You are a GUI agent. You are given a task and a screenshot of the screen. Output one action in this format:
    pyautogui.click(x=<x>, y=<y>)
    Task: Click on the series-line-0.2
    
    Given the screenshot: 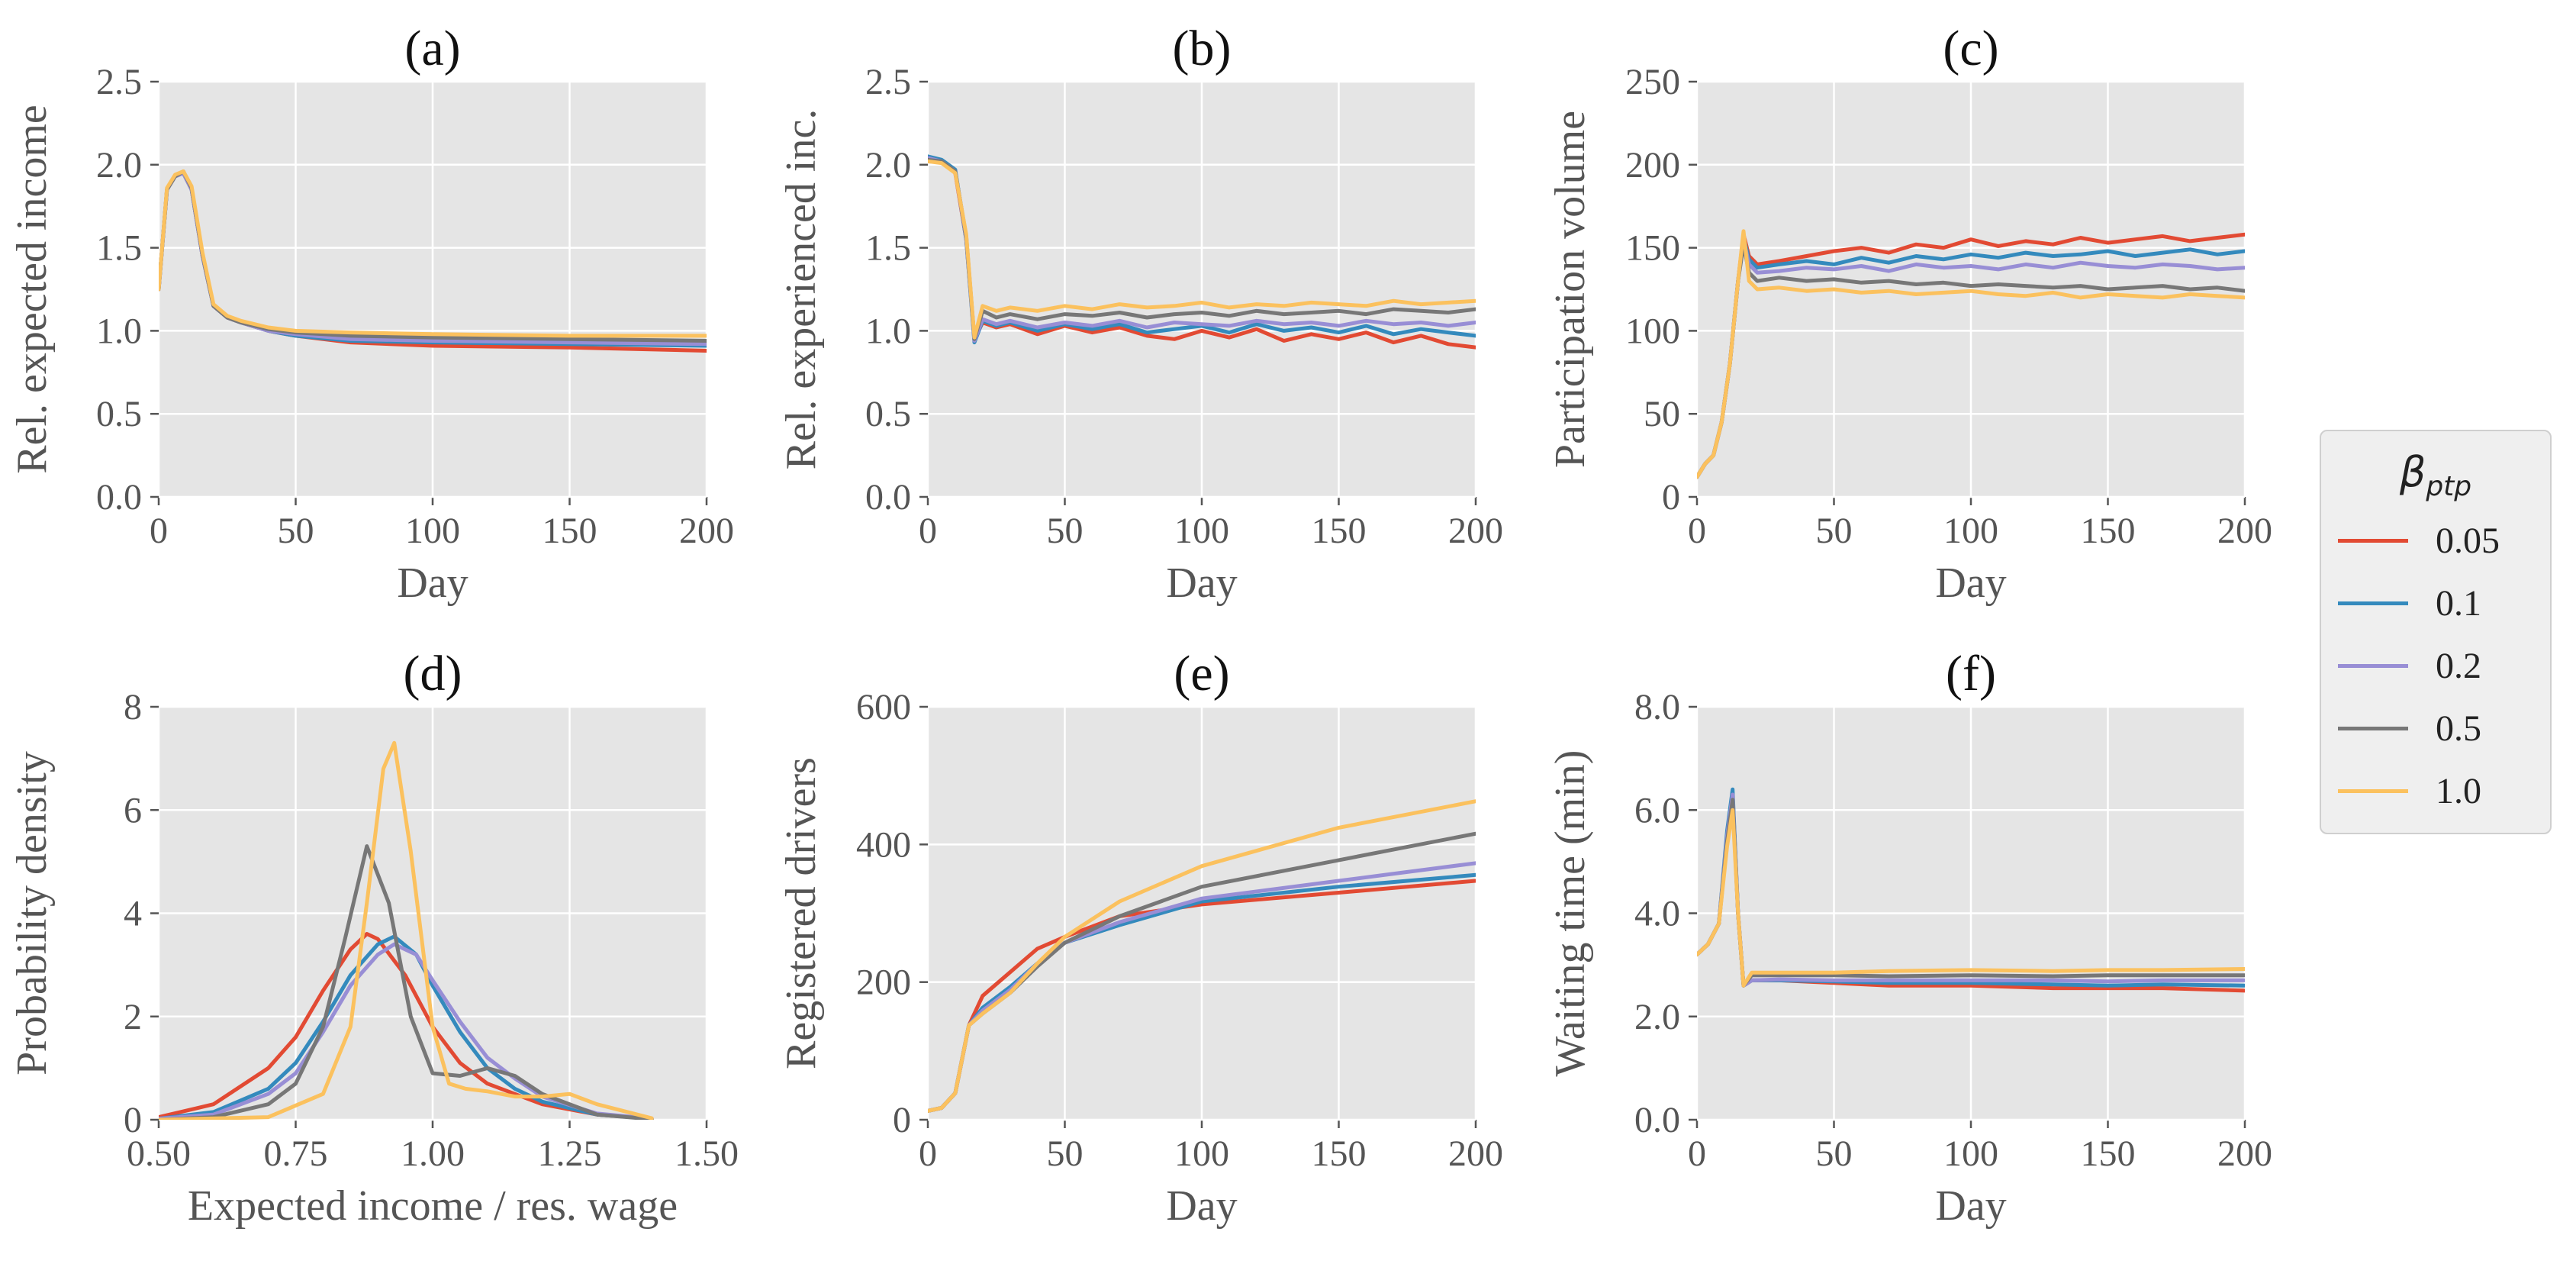 What is the action you would take?
    pyautogui.click(x=406, y=1031)
    